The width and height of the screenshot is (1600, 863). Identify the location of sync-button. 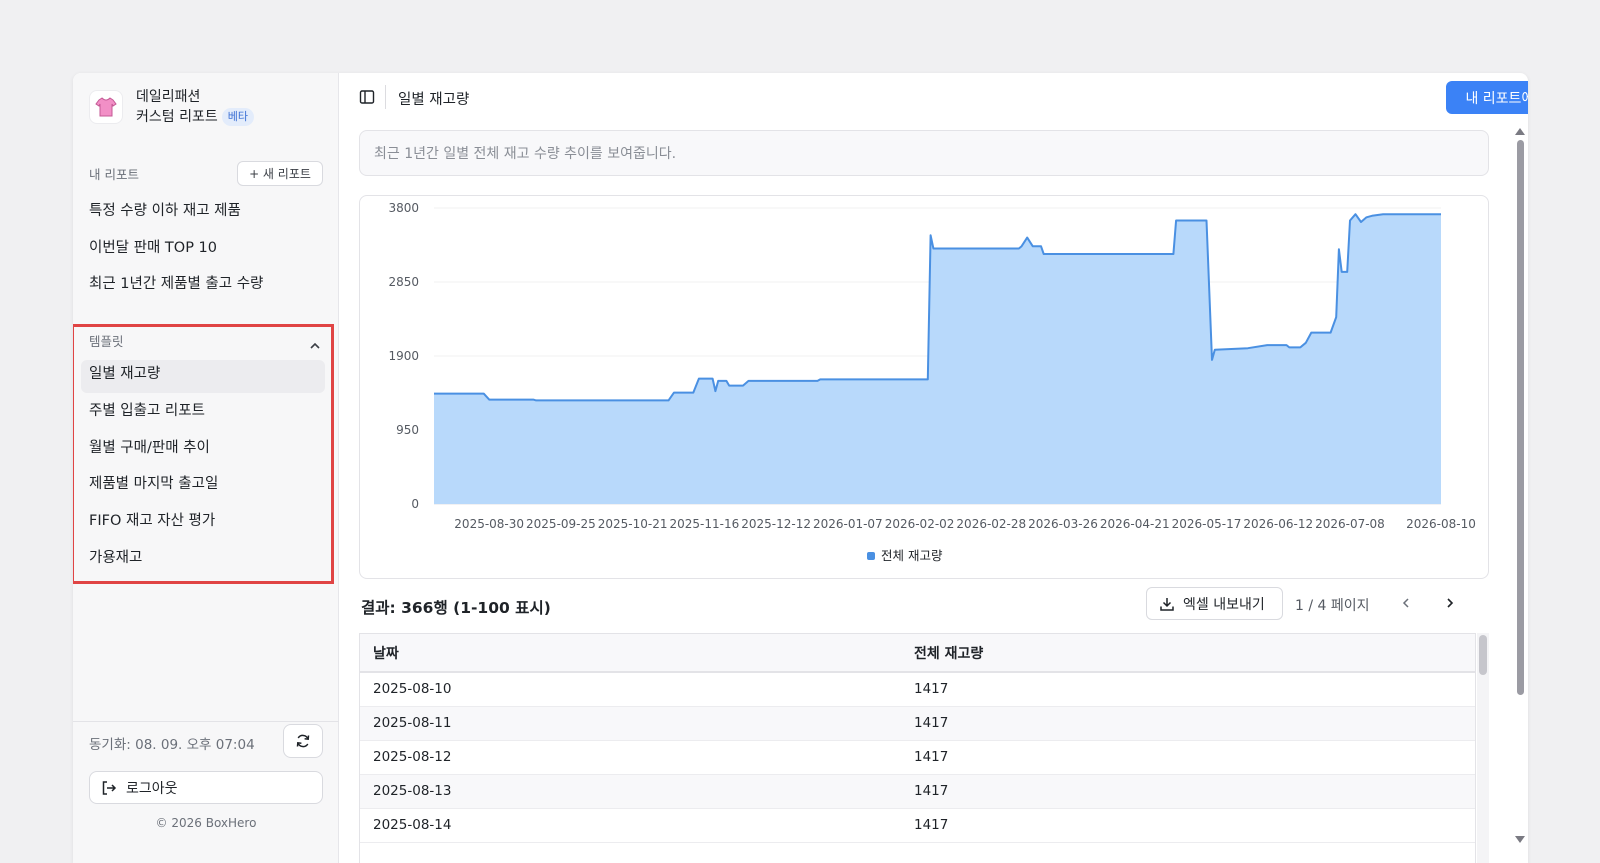
(303, 741).